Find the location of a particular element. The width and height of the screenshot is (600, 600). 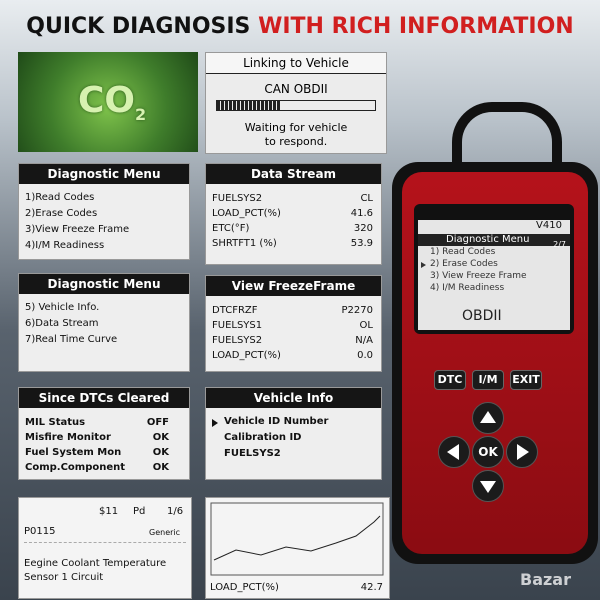

panel-header: Vehicle Info is located at coordinates (293, 398).